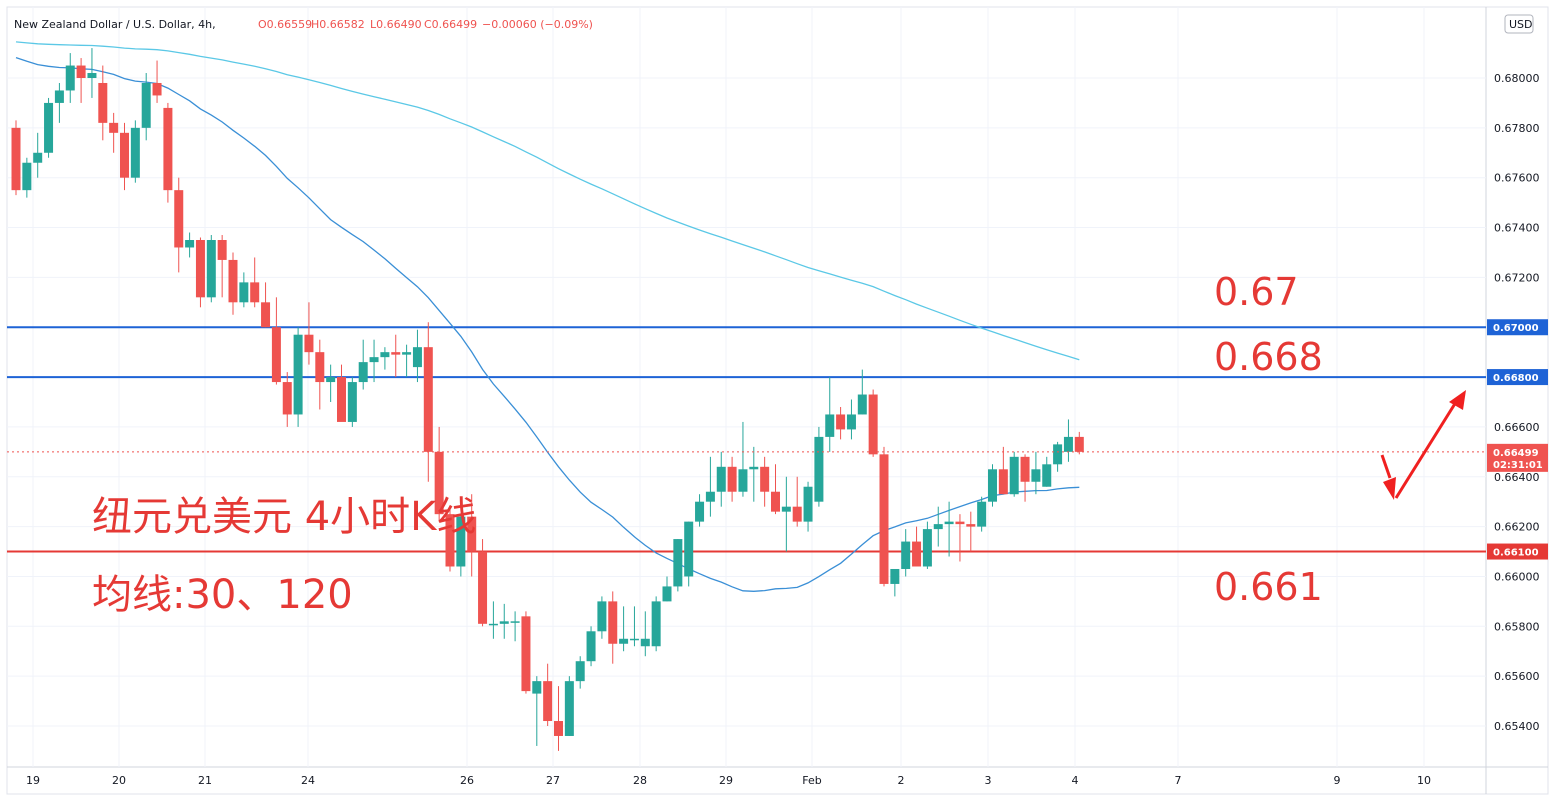 This screenshot has height=797, width=1553. What do you see at coordinates (1517, 551) in the screenshot?
I see `level-label-0661: 0.66100` at bounding box center [1517, 551].